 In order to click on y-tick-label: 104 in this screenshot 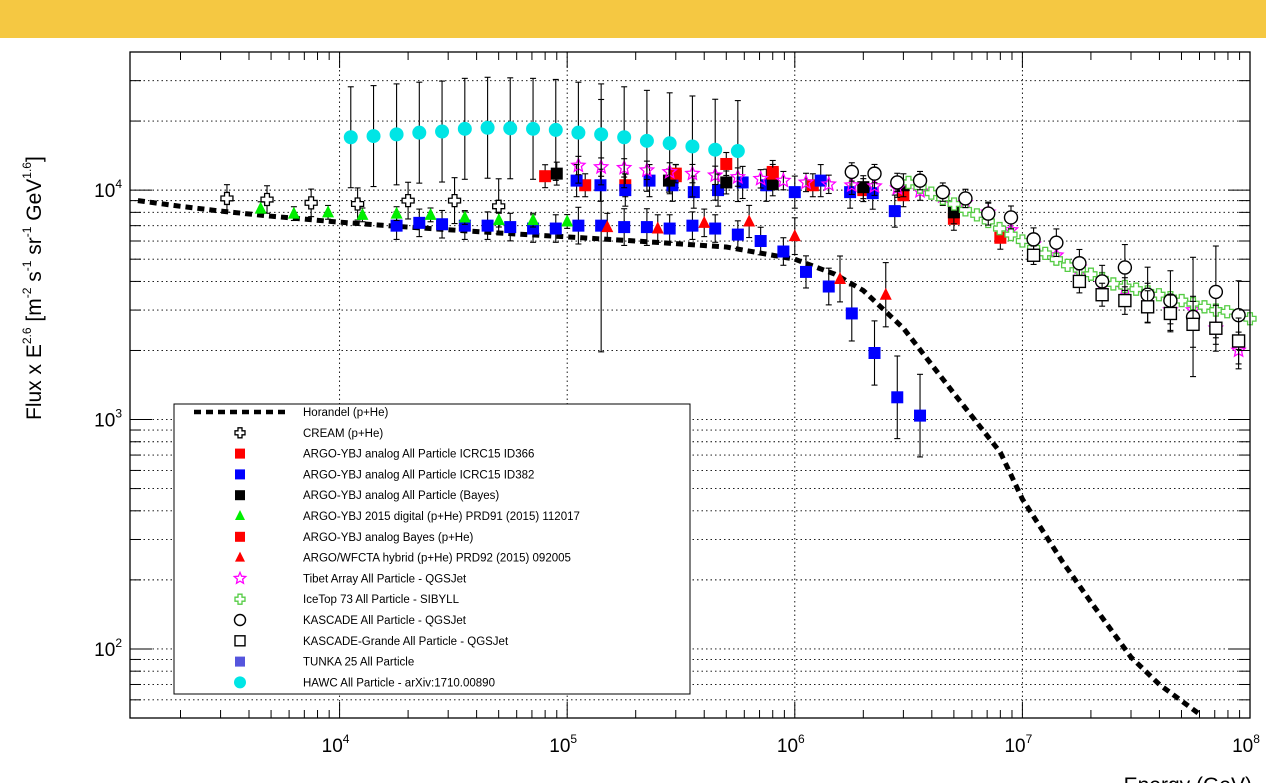, I will do `click(108, 189)`.